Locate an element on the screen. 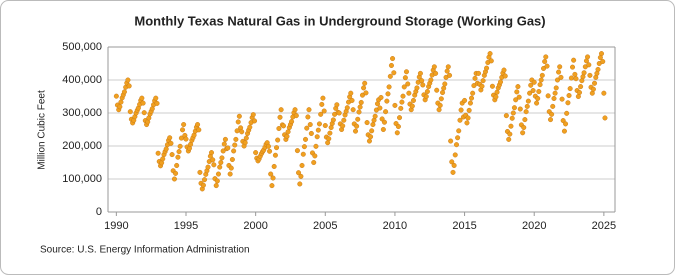  x-tick-label: 2000 is located at coordinates (255, 226).